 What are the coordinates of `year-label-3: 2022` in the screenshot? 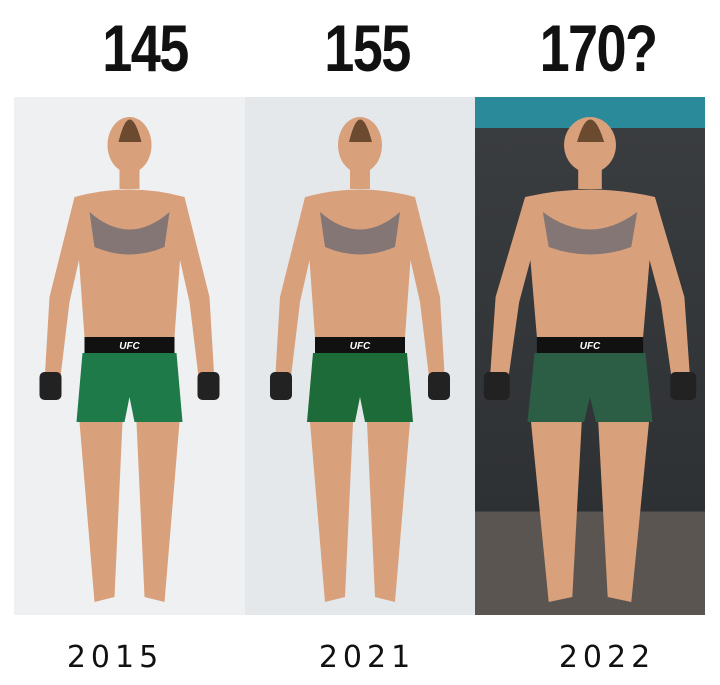 It's located at (607, 657).